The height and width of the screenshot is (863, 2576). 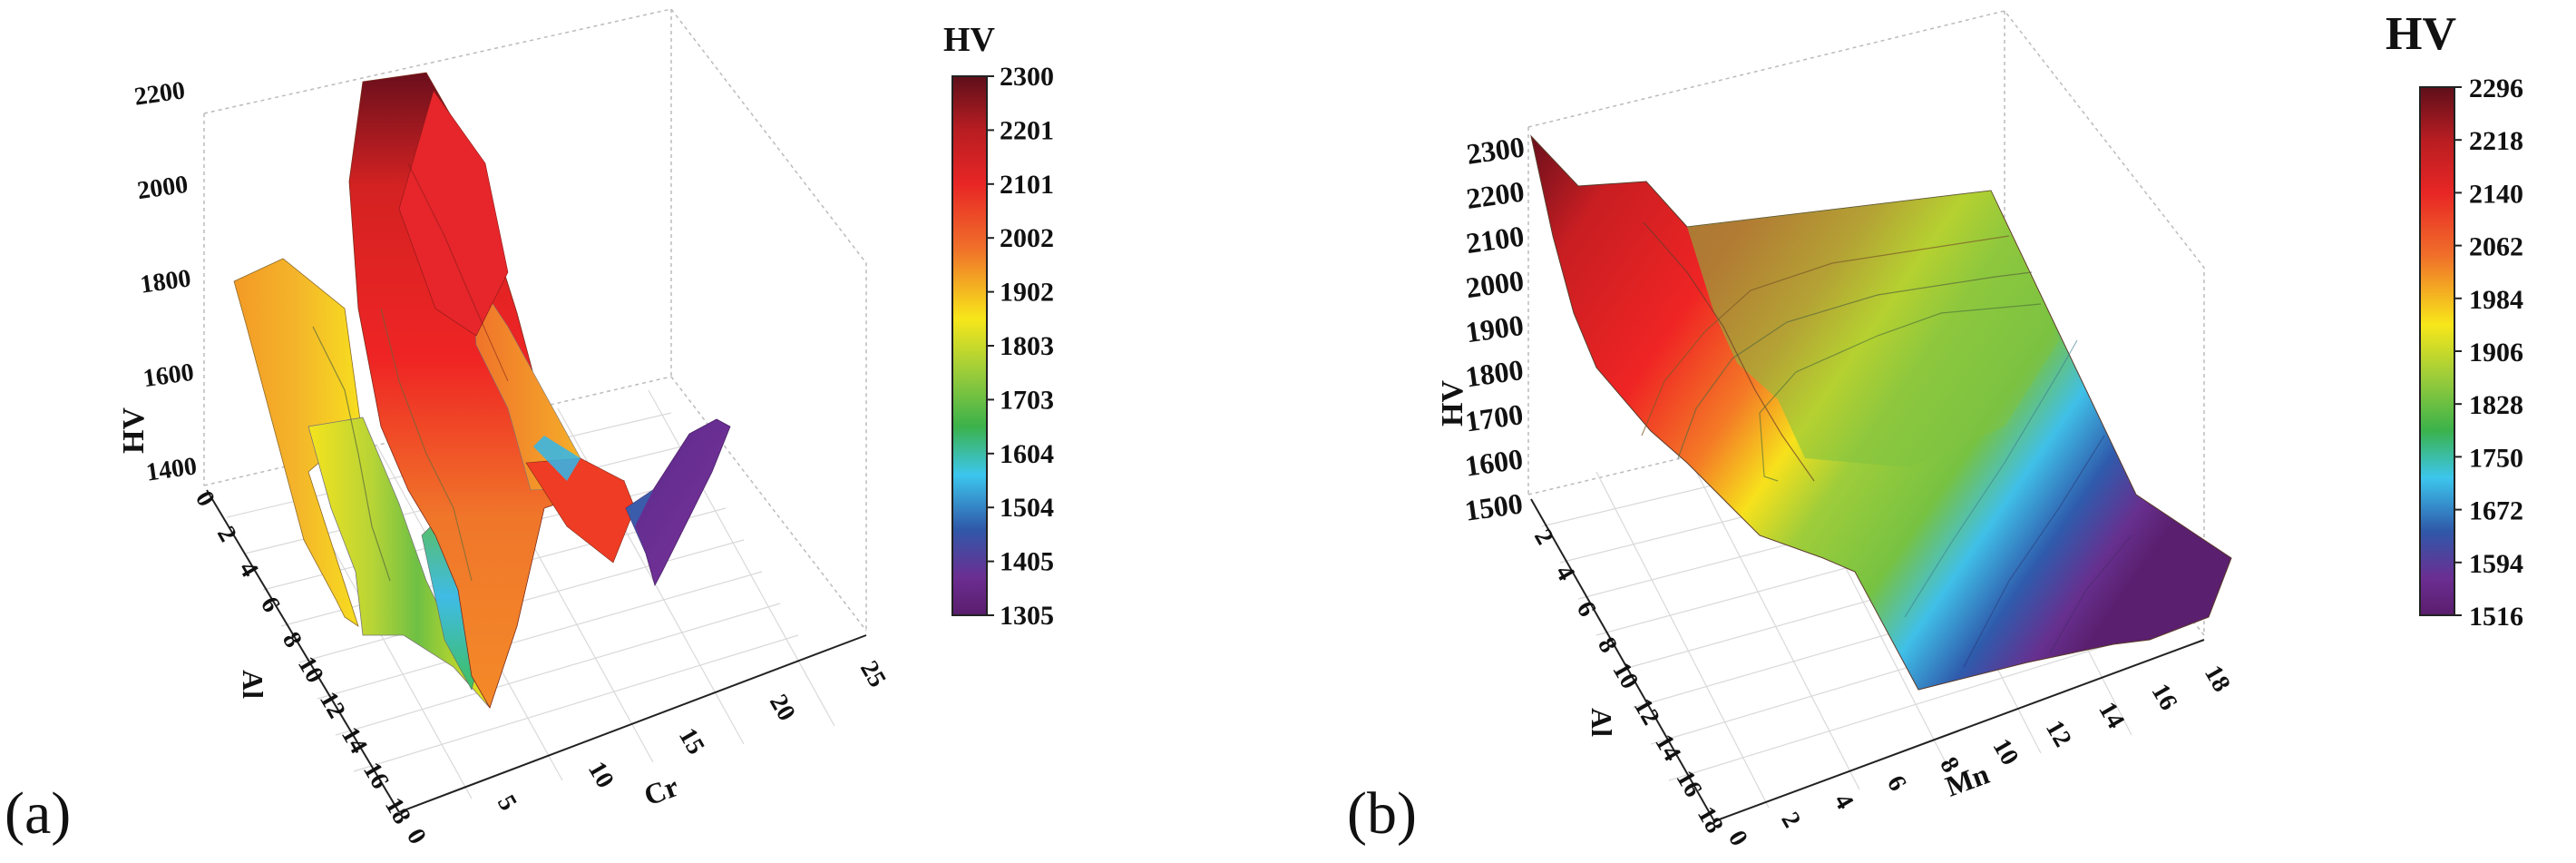 What do you see at coordinates (1452, 404) in the screenshot?
I see `panel-b-z-axis-label: HV` at bounding box center [1452, 404].